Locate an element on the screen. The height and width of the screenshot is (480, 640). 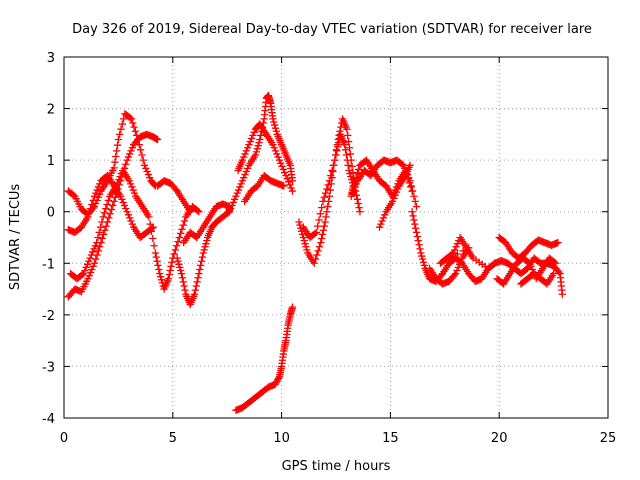
y-tick-label: -3 is located at coordinates (48, 367).